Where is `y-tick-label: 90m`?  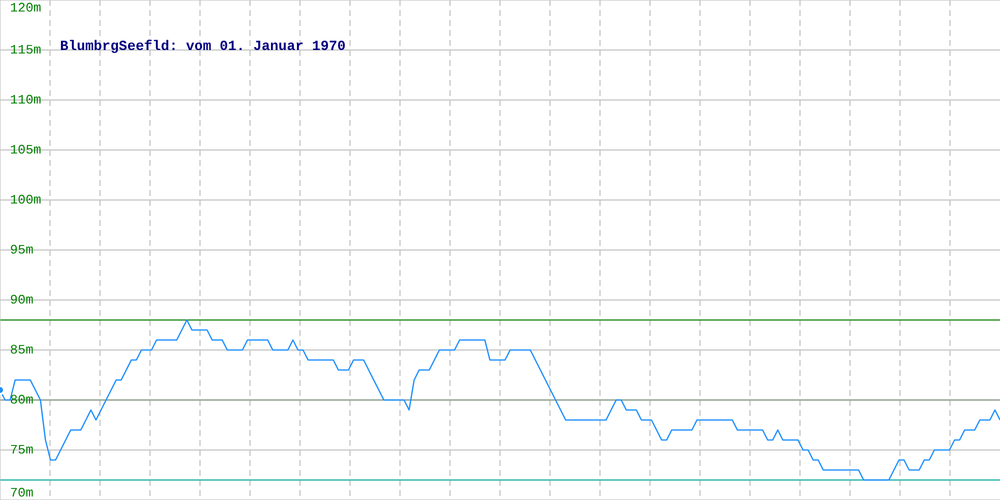 y-tick-label: 90m is located at coordinates (22, 300).